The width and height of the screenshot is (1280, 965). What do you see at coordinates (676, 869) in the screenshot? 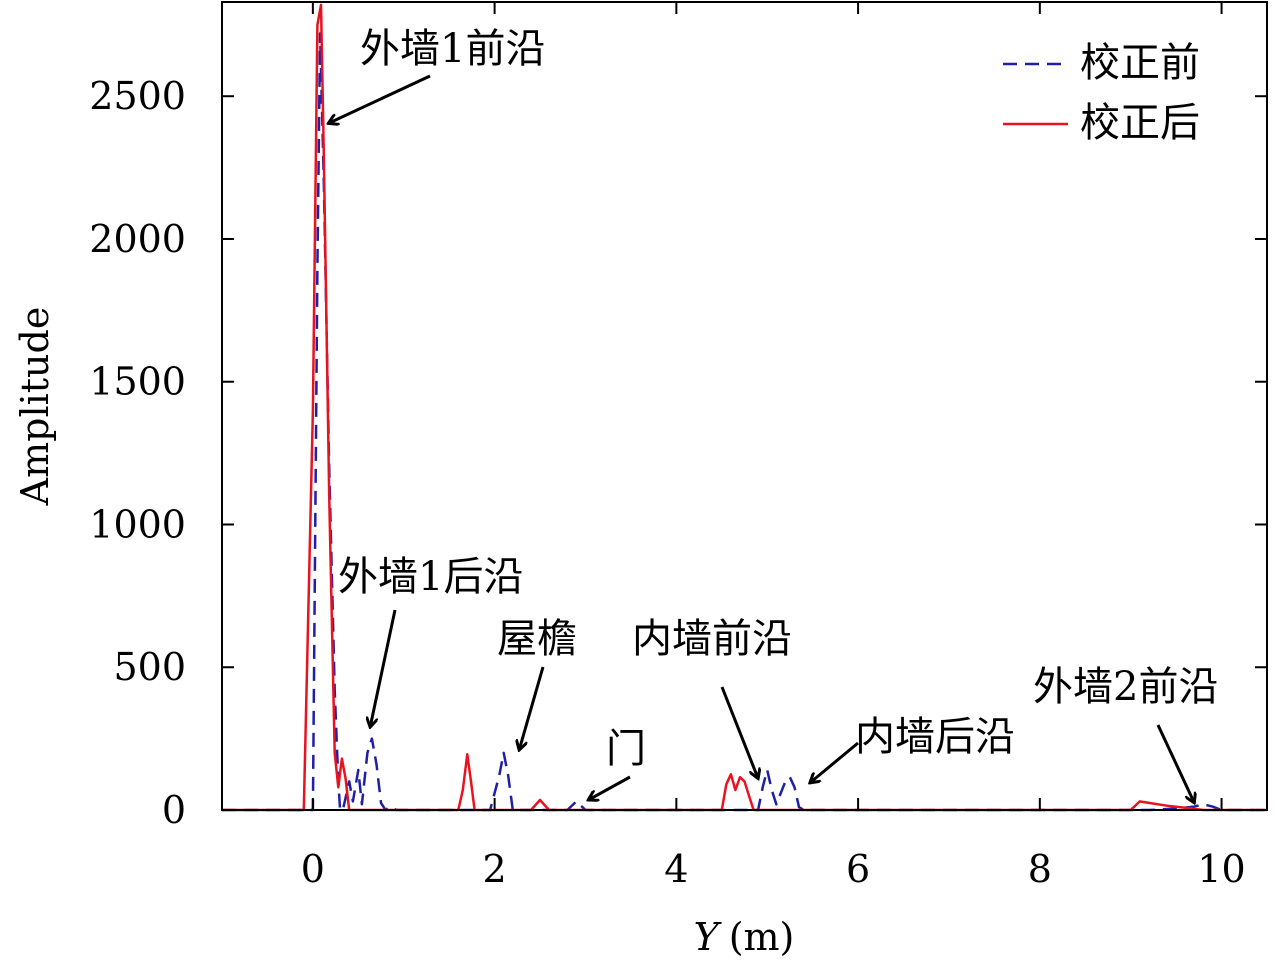
I see `x-tick-label: 4` at bounding box center [676, 869].